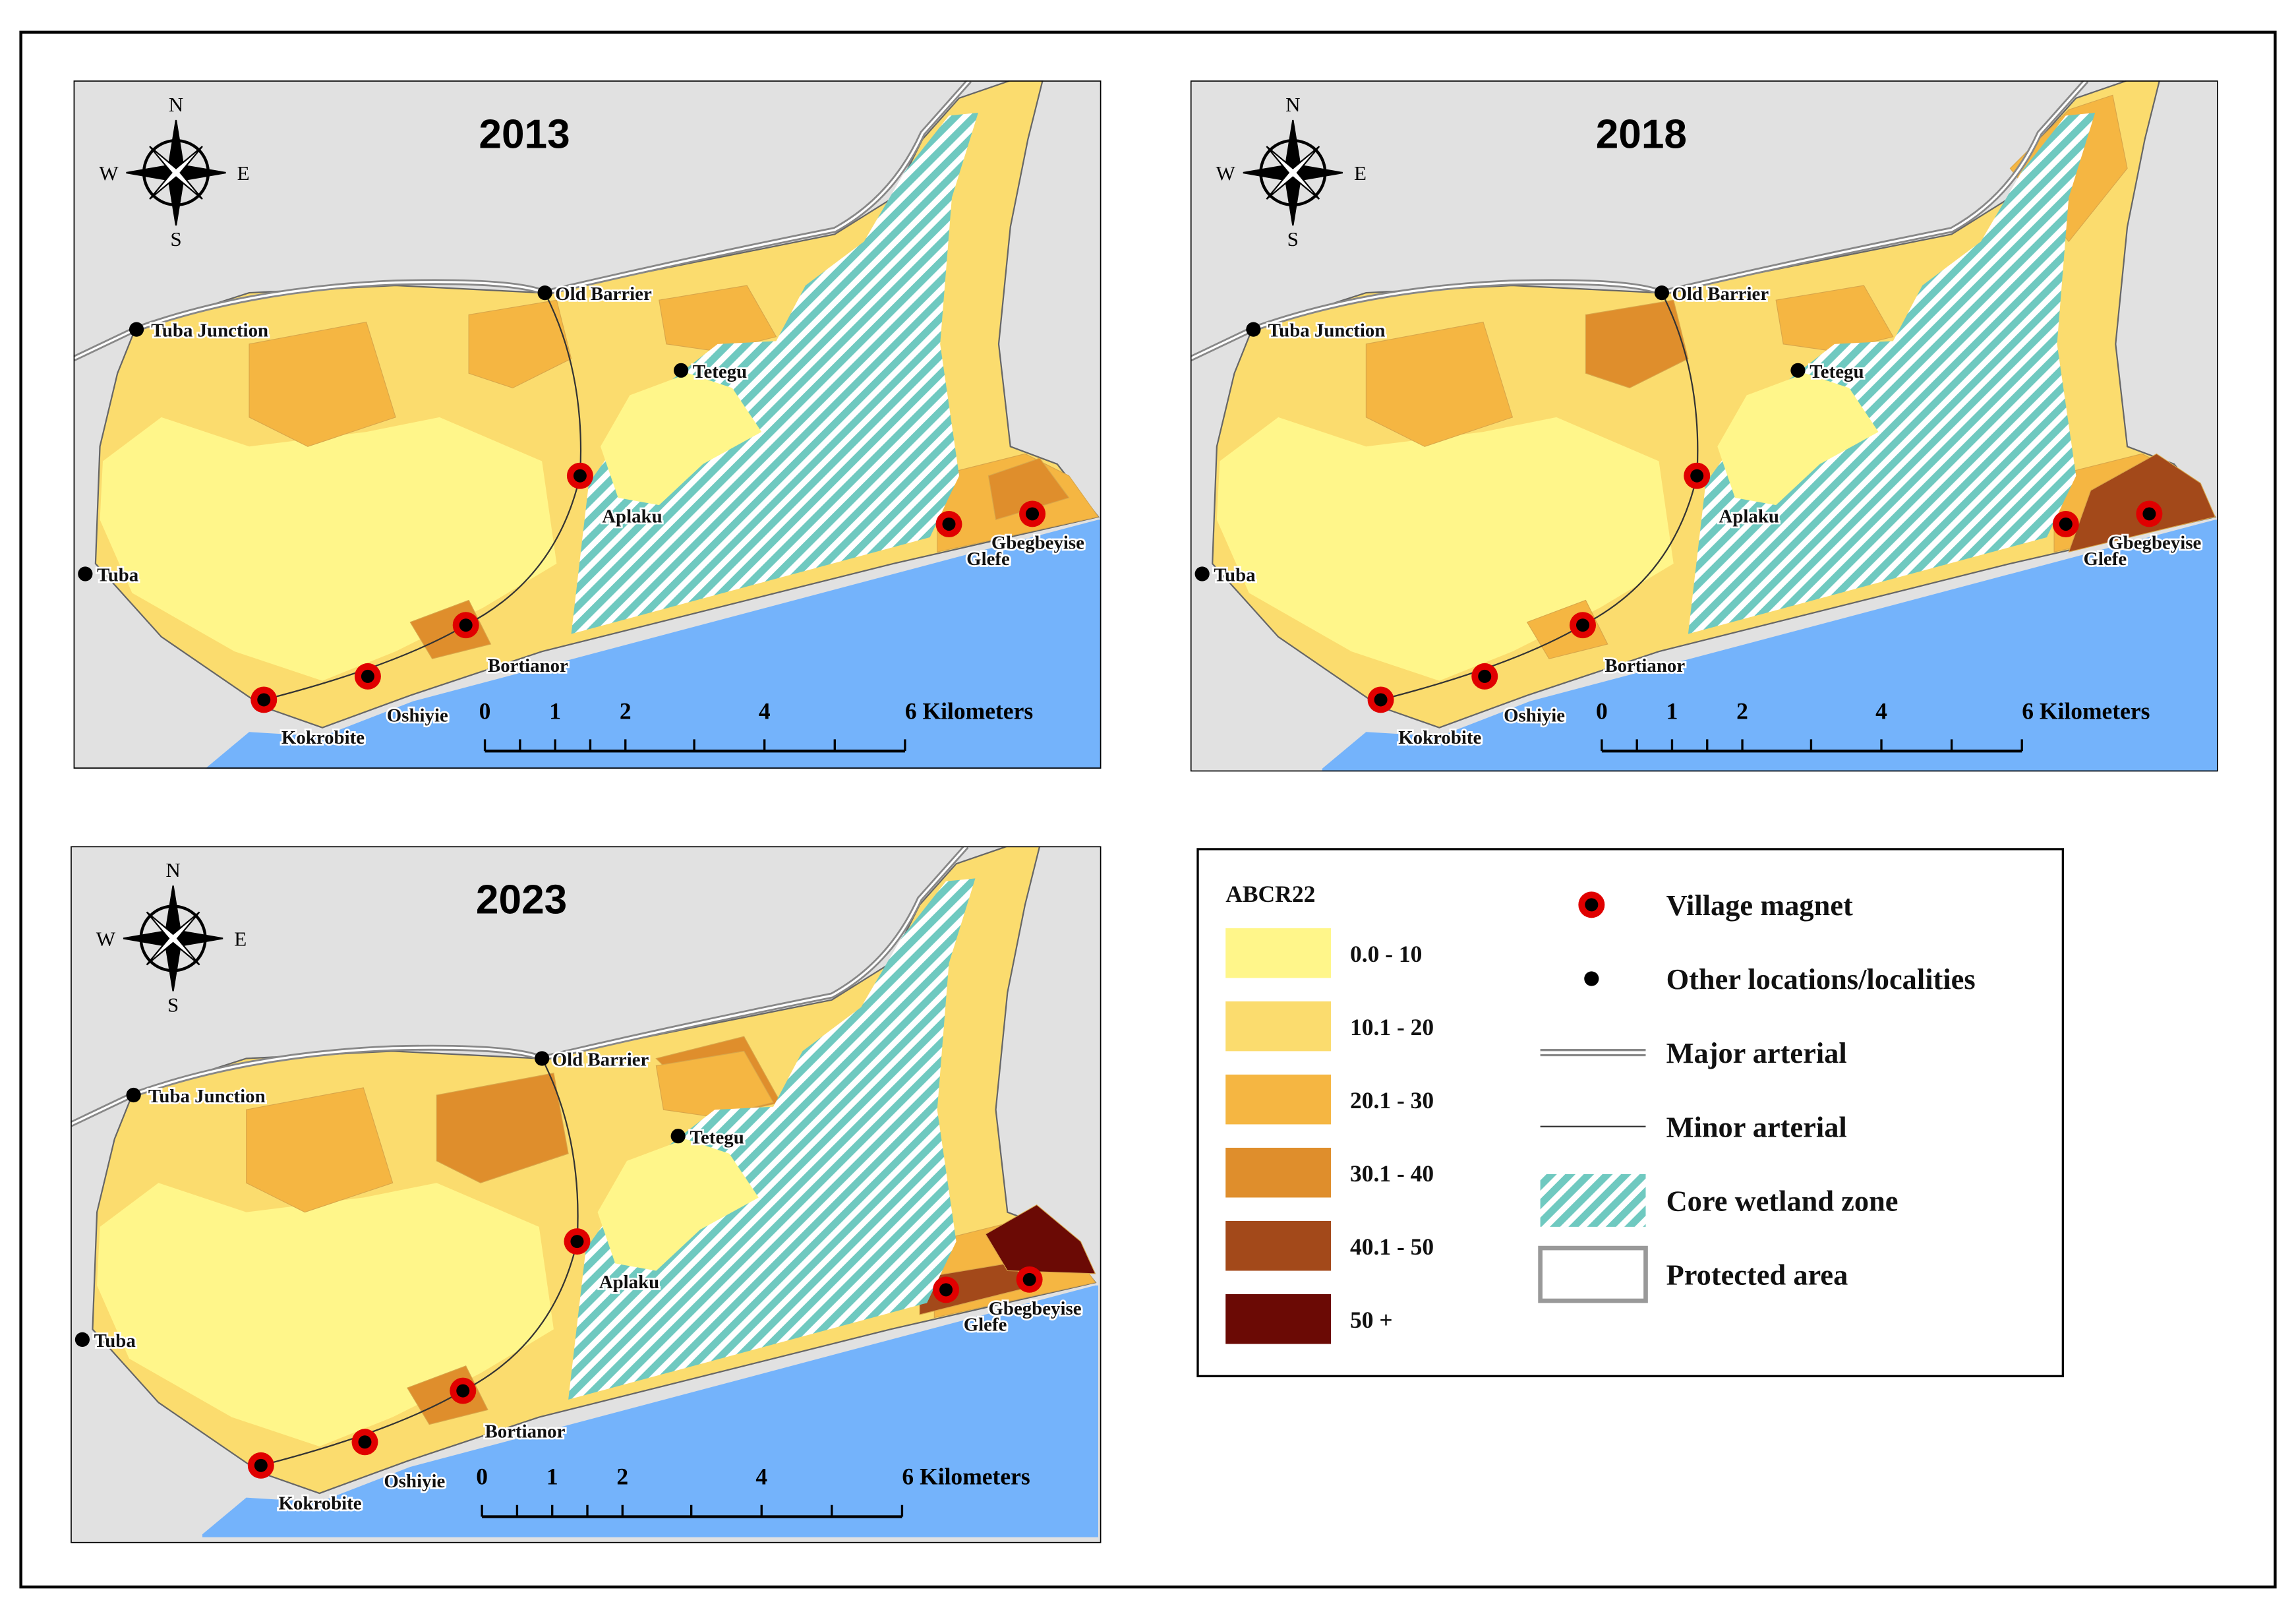 This screenshot has height=1606, width=2296. I want to click on legend-class-label: 40.1 - 50, so click(1392, 1247).